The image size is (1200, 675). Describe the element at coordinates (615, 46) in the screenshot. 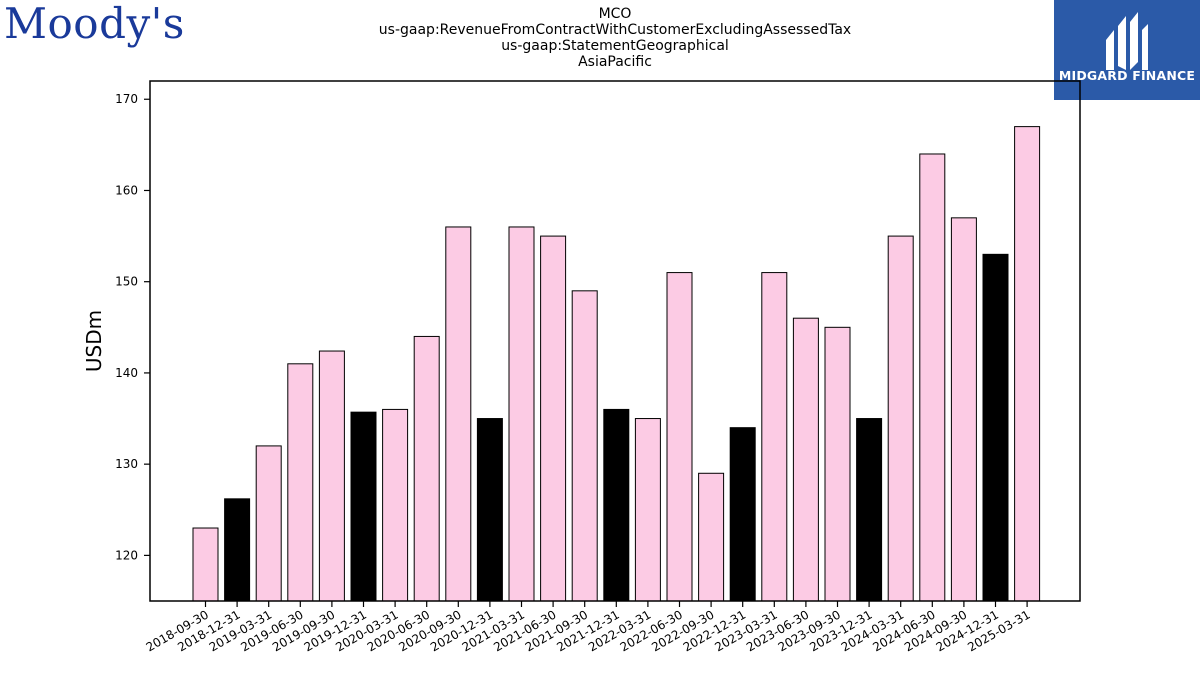

I see `title-line-statement: us-gaap:StatementGeographical` at that location.